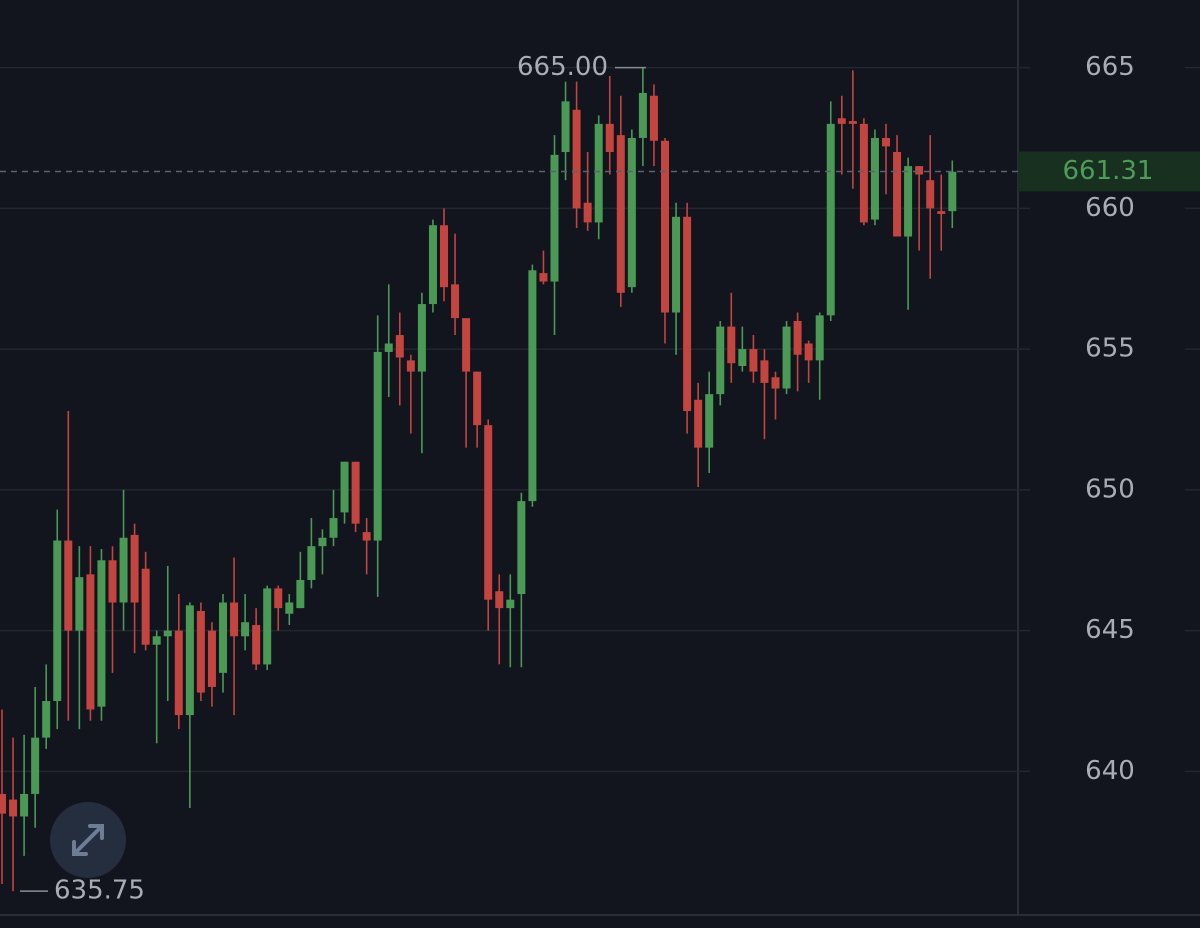 The height and width of the screenshot is (928, 1200). I want to click on expand-icon, so click(88, 840).